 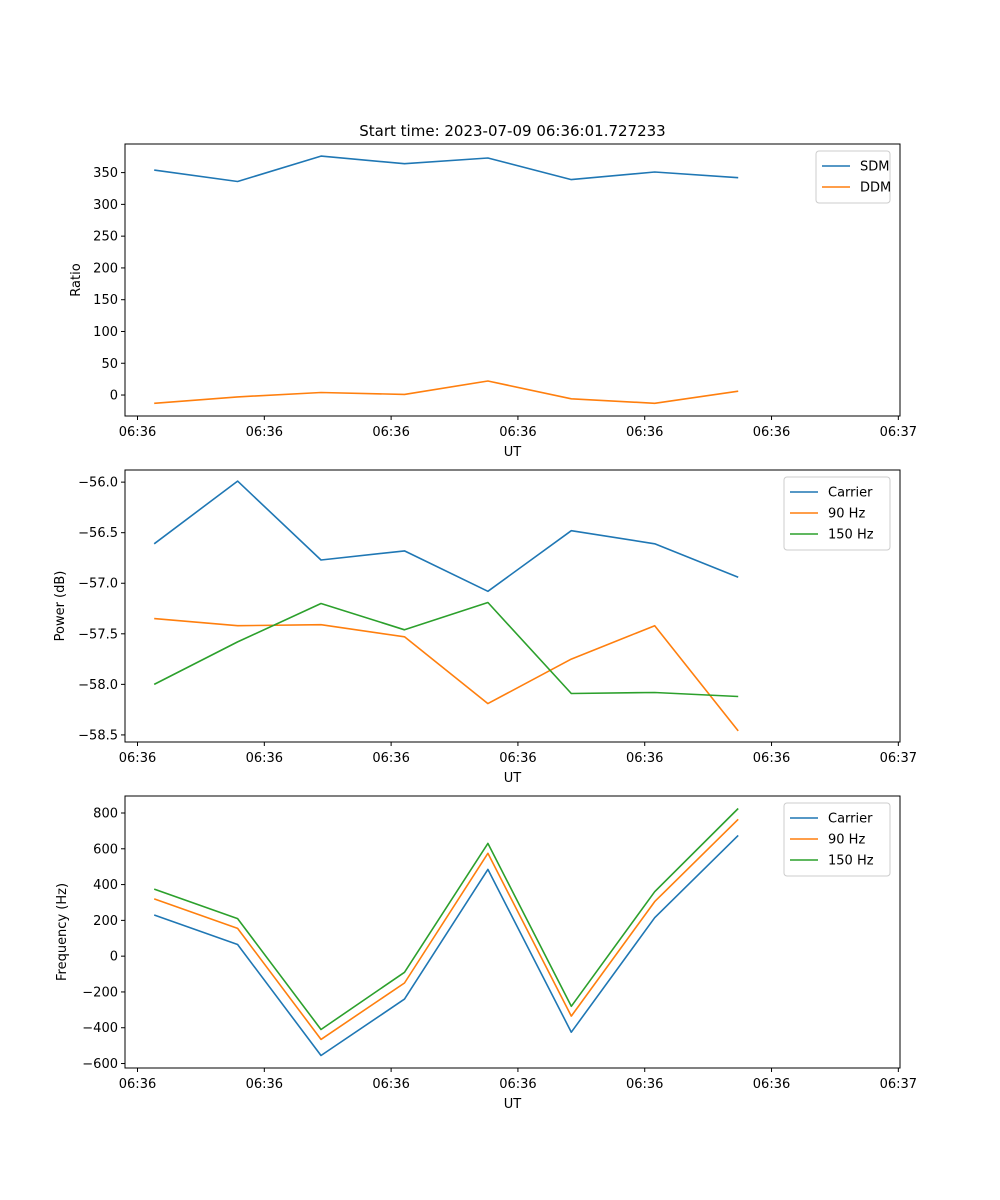 I want to click on ratio-legend-box, so click(x=853, y=177).